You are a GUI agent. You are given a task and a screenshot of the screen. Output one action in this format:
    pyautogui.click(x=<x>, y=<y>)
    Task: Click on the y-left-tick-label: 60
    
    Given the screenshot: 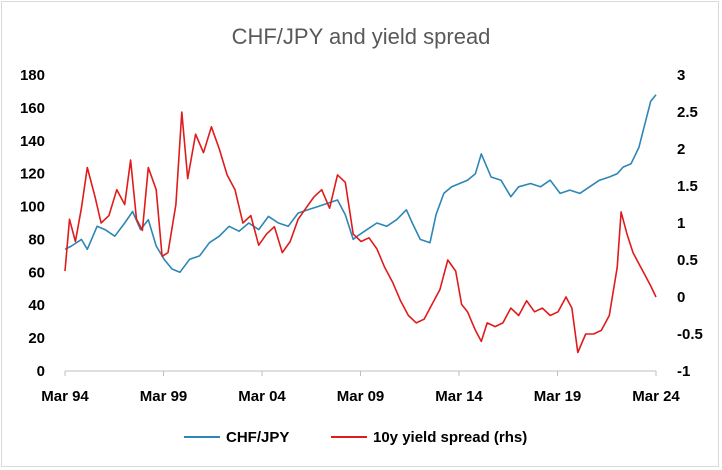 What is the action you would take?
    pyautogui.click(x=36, y=272)
    